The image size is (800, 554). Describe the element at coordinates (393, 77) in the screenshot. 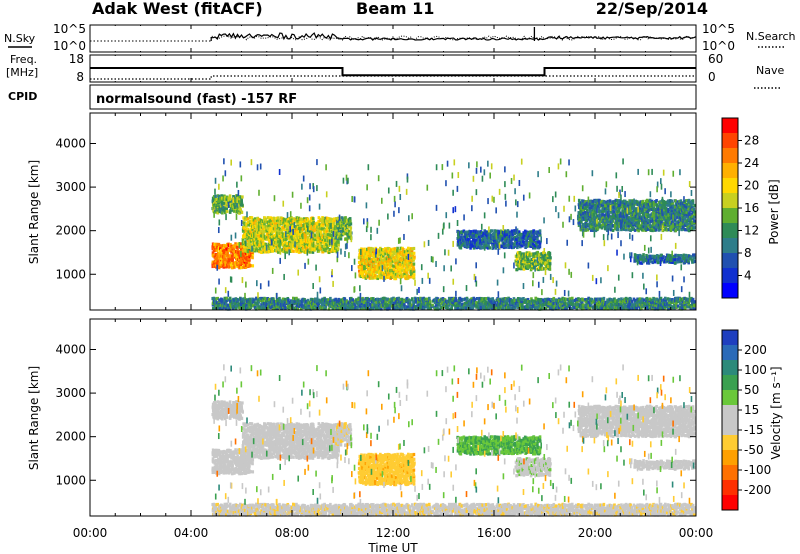

I see `nave-line` at that location.